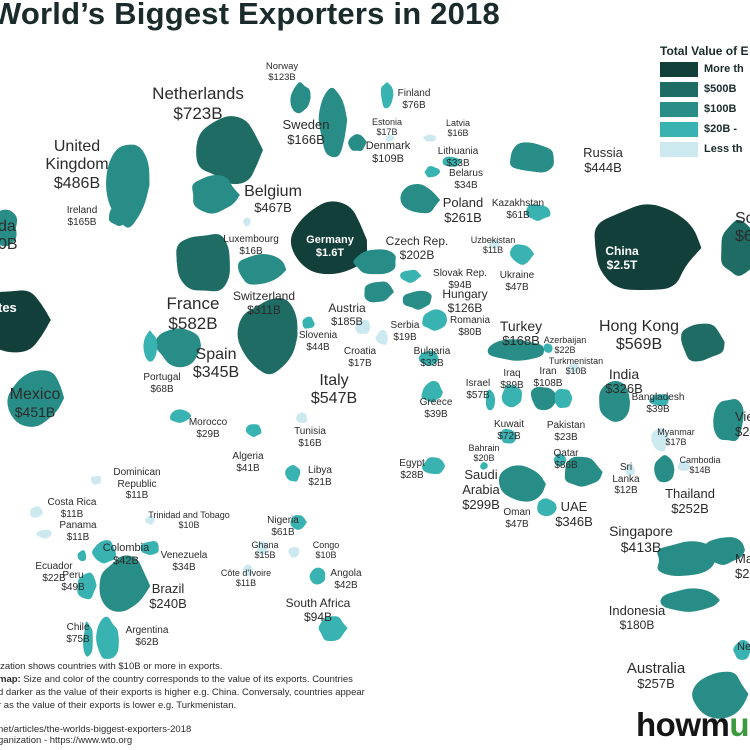 This screenshot has width=750, height=750. What do you see at coordinates (483, 453) in the screenshot?
I see `country-label-bahrain: Bahrain $20B` at bounding box center [483, 453].